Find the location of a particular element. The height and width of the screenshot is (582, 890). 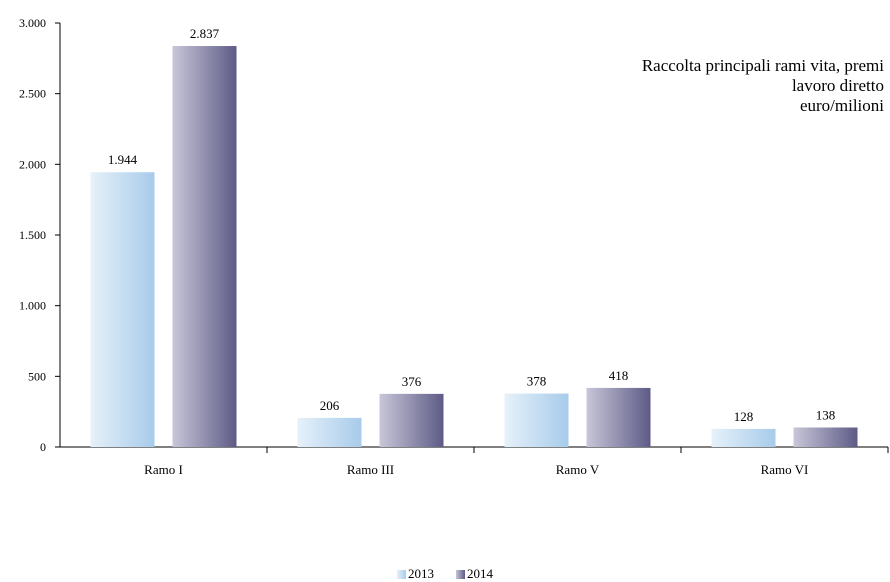

x-tick-label: Ramo VI is located at coordinates (785, 469).